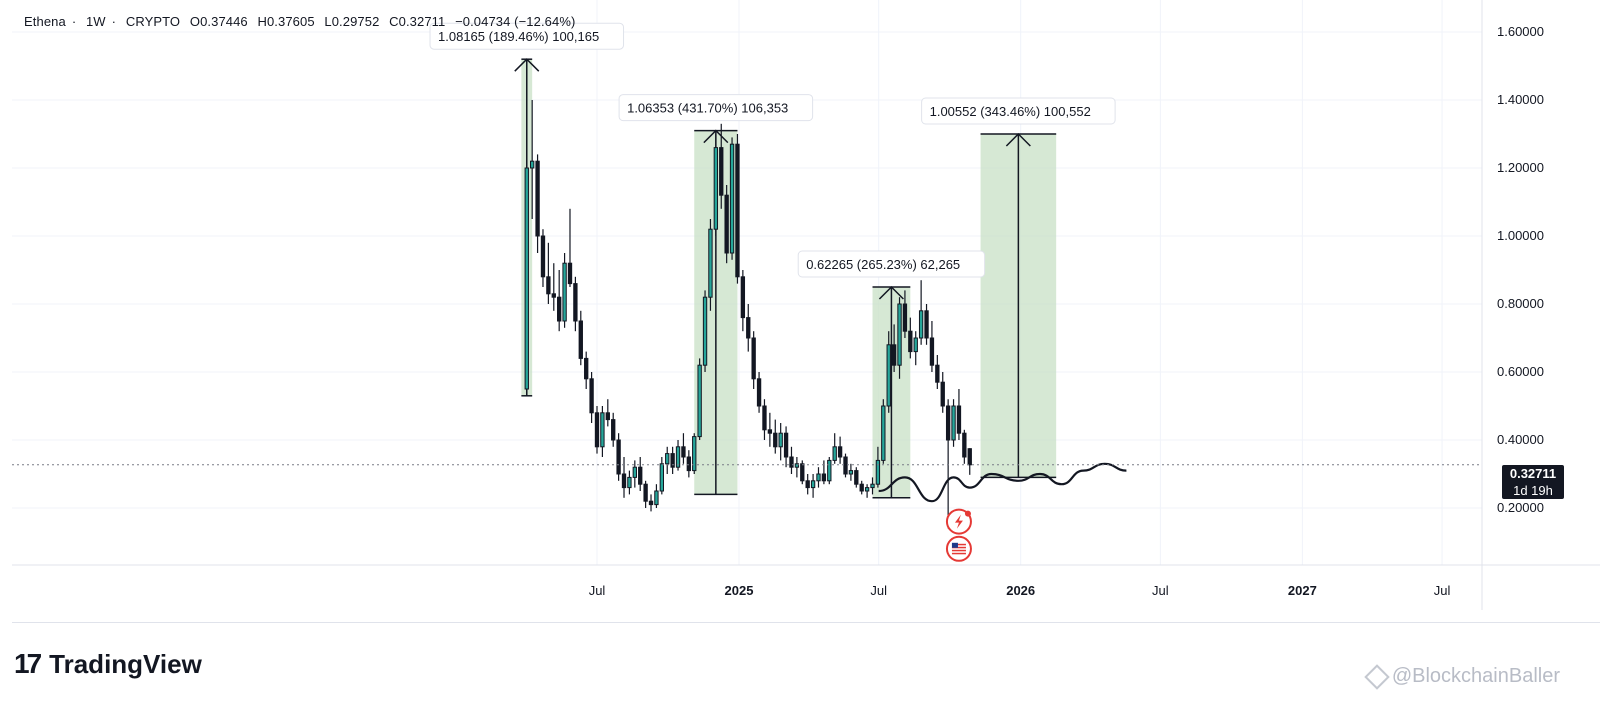 The image size is (1600, 701). I want to click on current-price-tag: 0.32711 1d 19h, so click(1533, 482).